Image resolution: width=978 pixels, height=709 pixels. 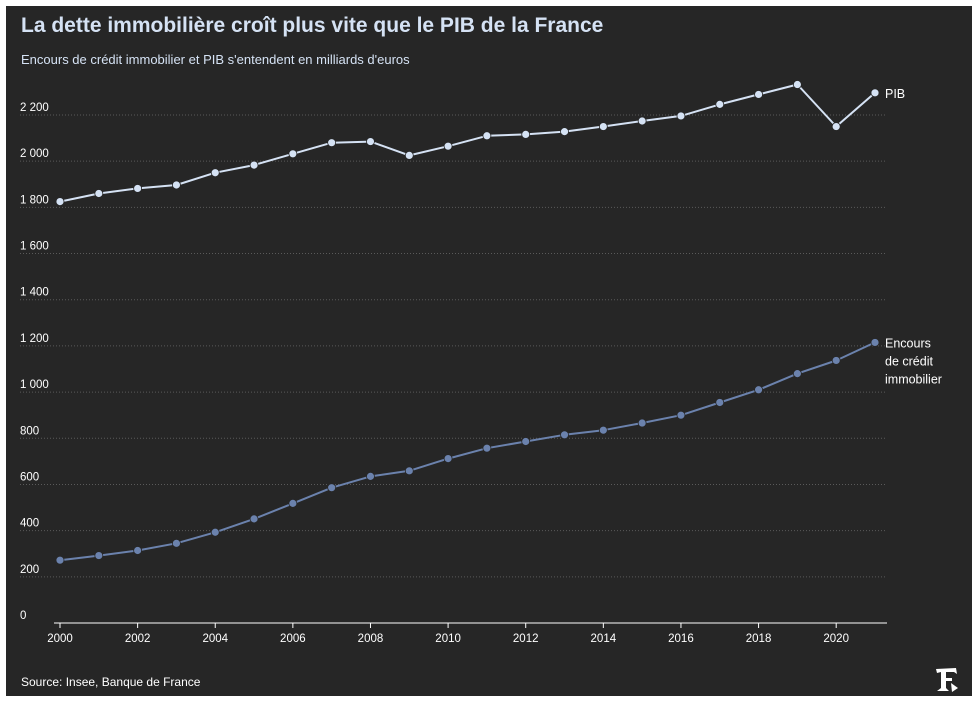 What do you see at coordinates (908, 343) in the screenshot?
I see `credit-series-label: Encours` at bounding box center [908, 343].